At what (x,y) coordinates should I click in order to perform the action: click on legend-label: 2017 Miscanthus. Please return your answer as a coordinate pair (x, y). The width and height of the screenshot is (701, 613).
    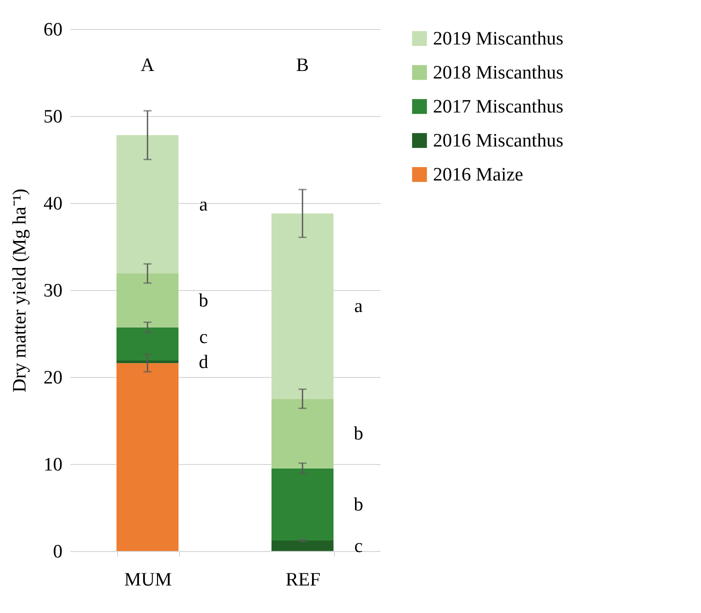
    Looking at the image, I should click on (498, 107).